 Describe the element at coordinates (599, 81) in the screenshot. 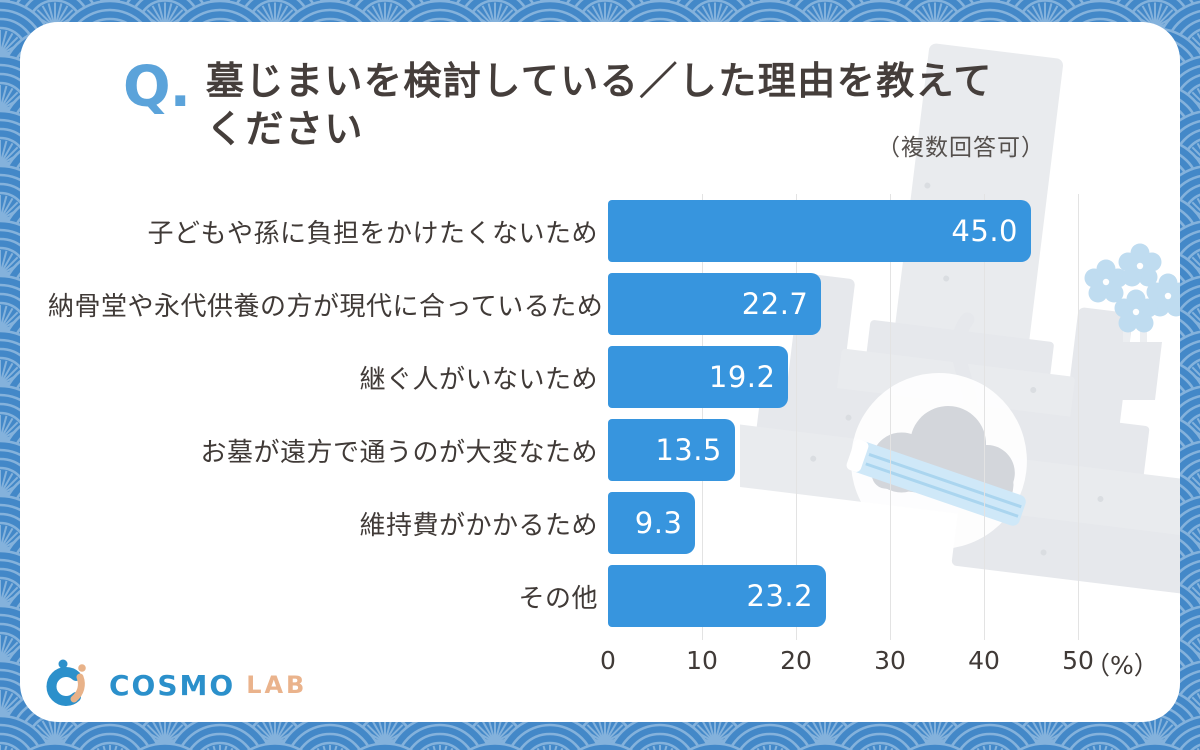

I see `question-title-line1: 墓じまいを検討している／した理由を教えて` at that location.